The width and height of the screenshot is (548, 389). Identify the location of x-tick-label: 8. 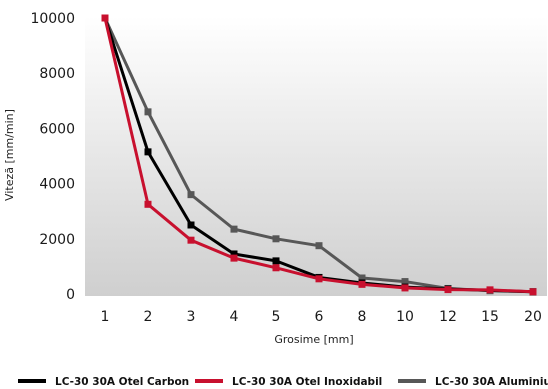
(362, 317).